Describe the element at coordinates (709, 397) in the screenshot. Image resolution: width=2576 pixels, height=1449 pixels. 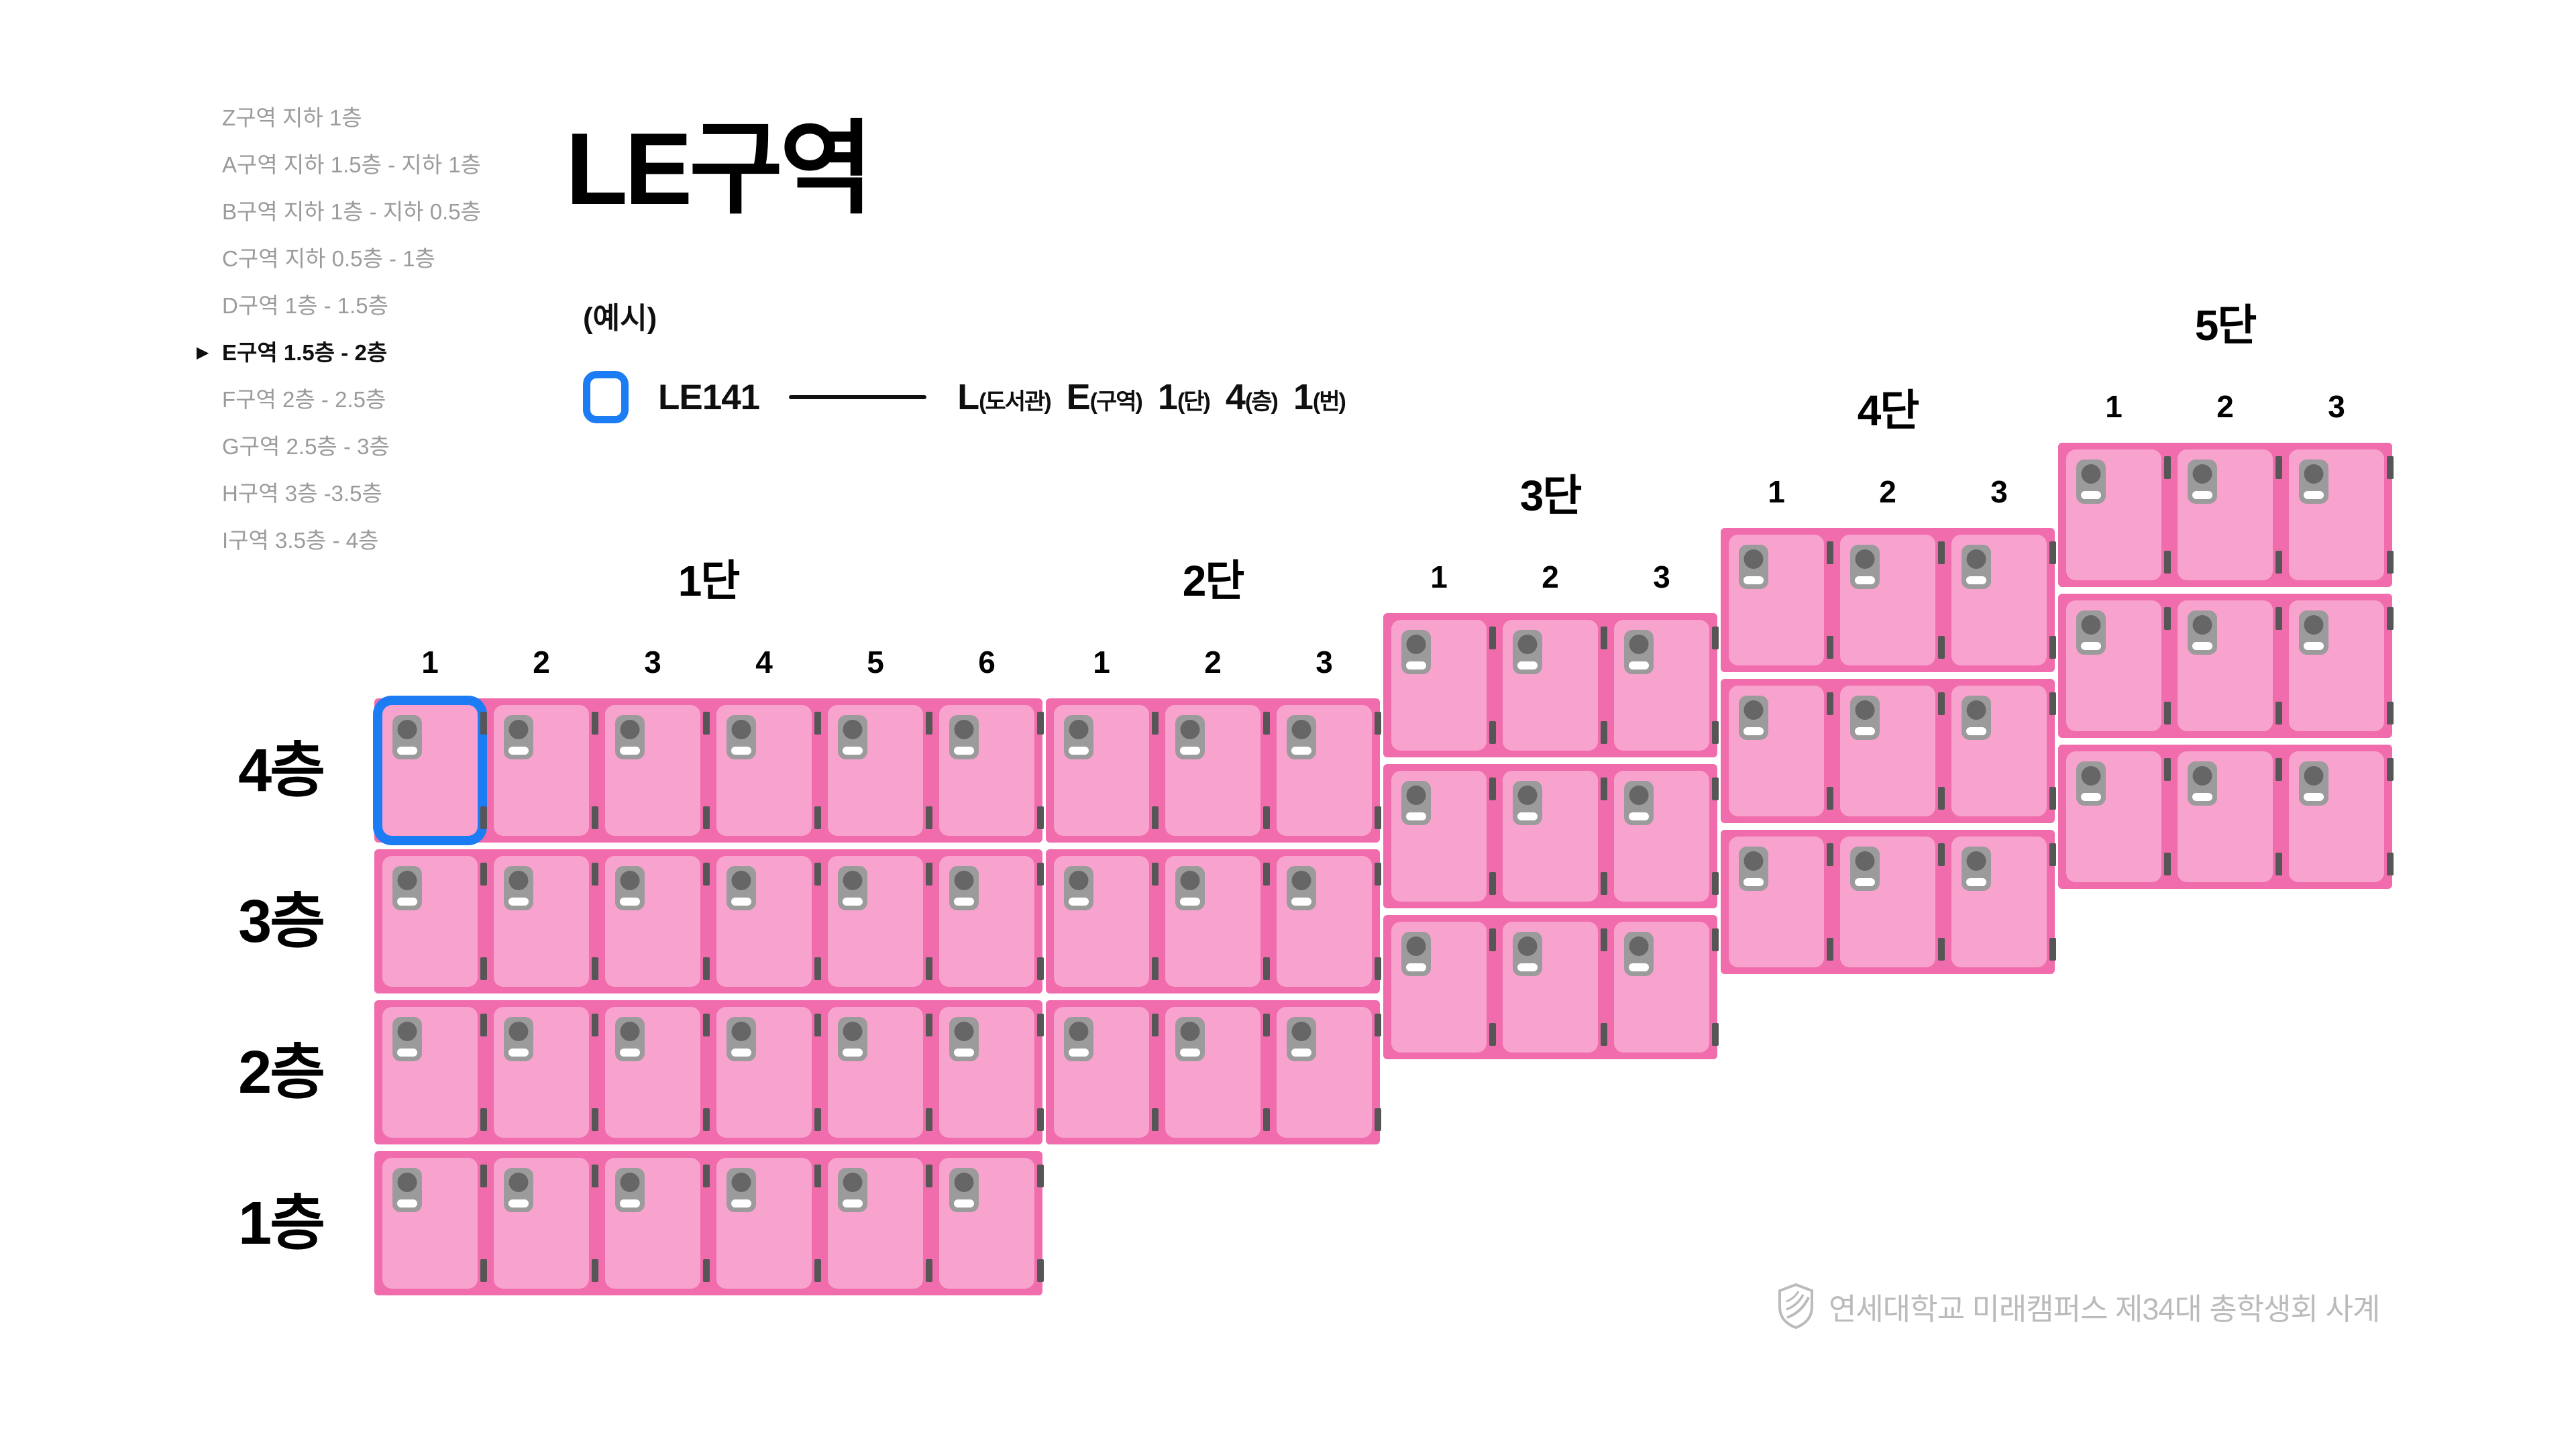
I see `legend-locker-code: LE141` at that location.